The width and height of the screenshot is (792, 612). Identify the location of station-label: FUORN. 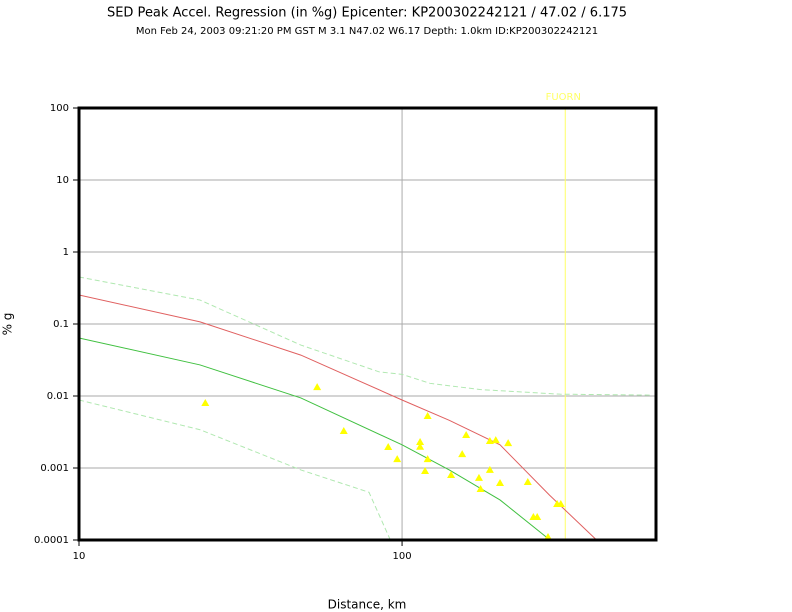
(563, 97).